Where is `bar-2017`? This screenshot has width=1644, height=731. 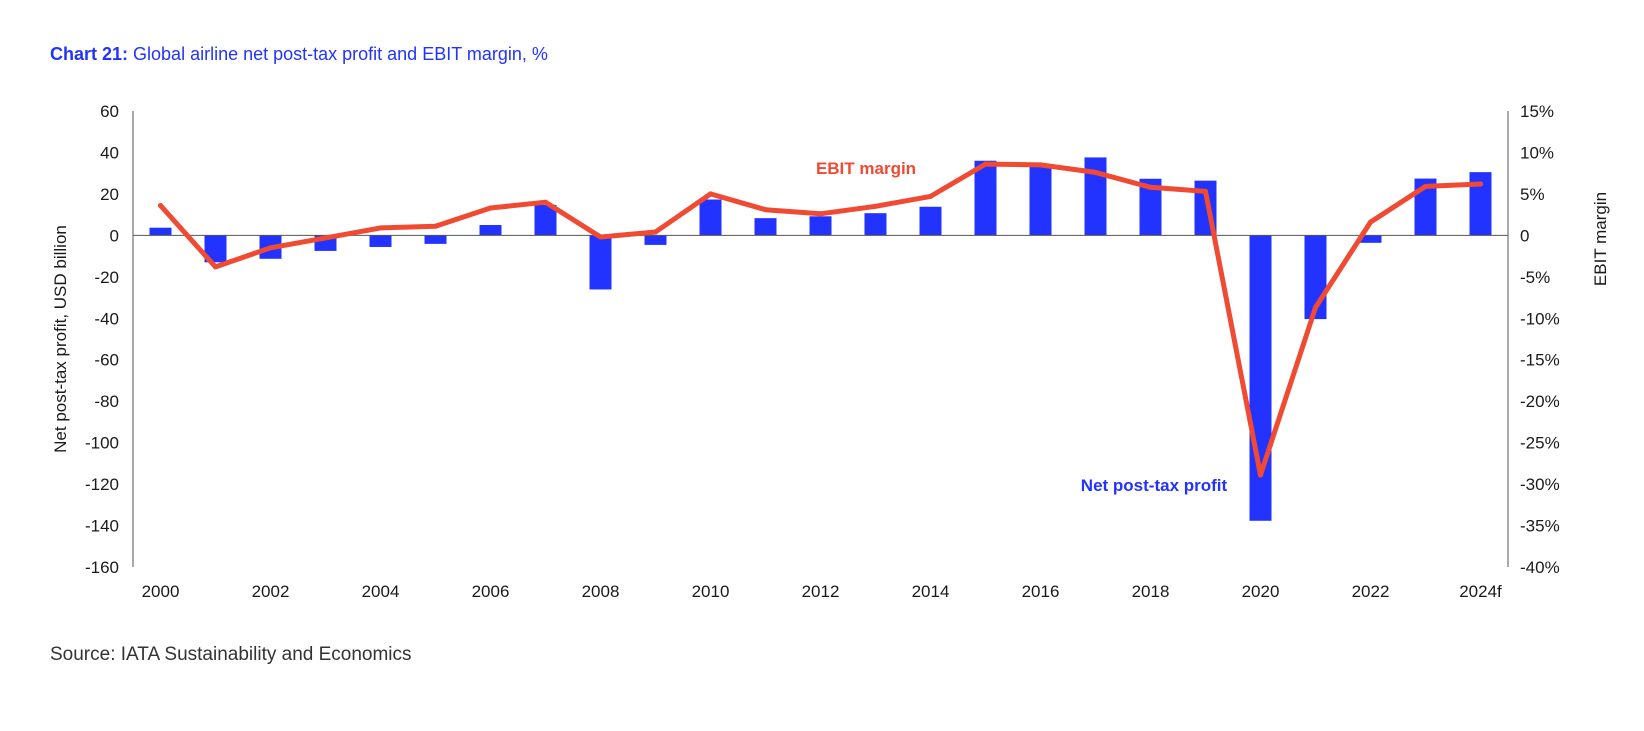 bar-2017 is located at coordinates (1095, 196).